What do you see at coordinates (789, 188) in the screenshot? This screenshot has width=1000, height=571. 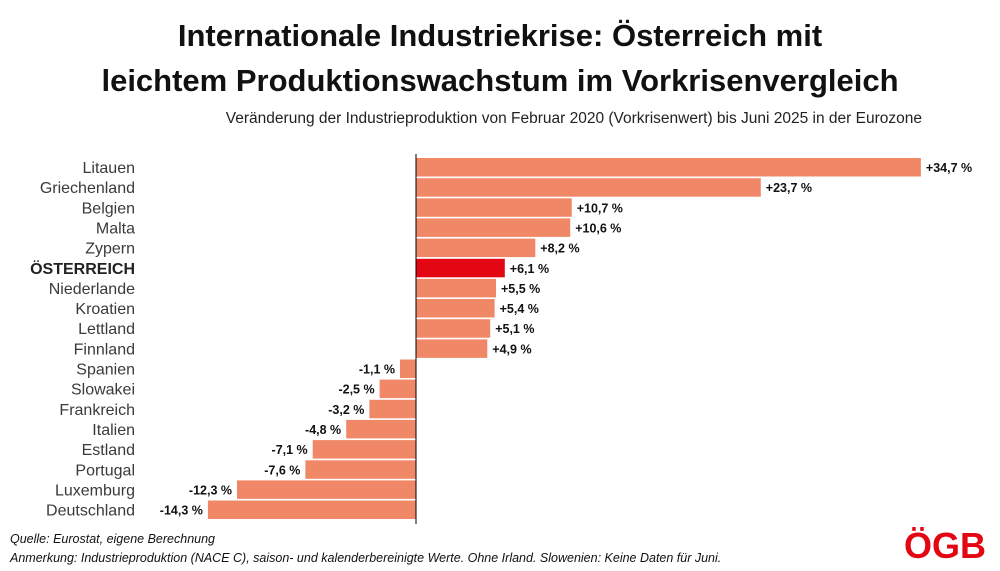 I see `value-label: +23,7 %` at bounding box center [789, 188].